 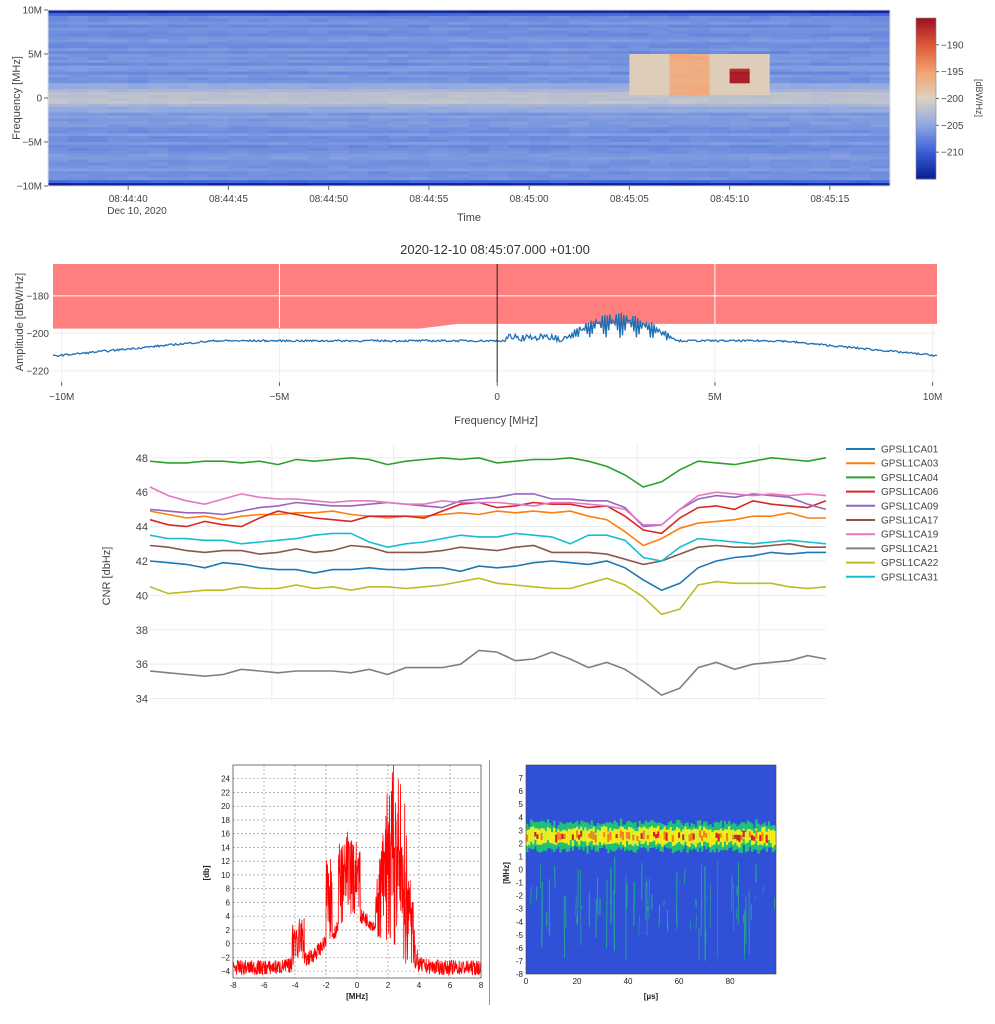 I want to click on fft-y-tick-label: 12, so click(x=225, y=861).